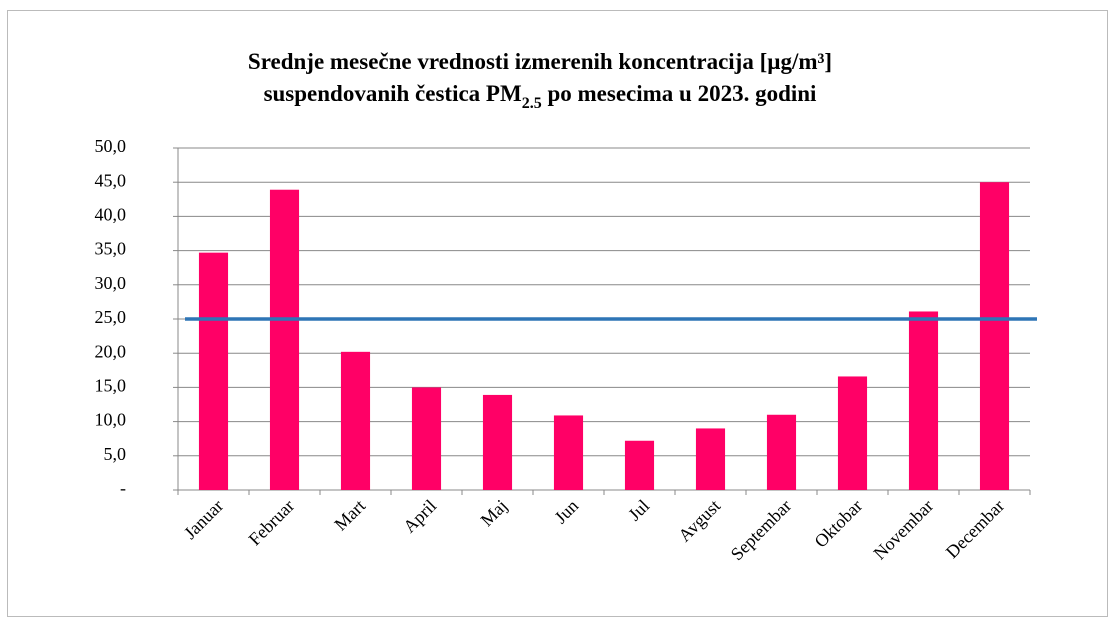 The width and height of the screenshot is (1108, 617). Describe the element at coordinates (111, 249) in the screenshot. I see `y-tick-label: 35,0` at that location.